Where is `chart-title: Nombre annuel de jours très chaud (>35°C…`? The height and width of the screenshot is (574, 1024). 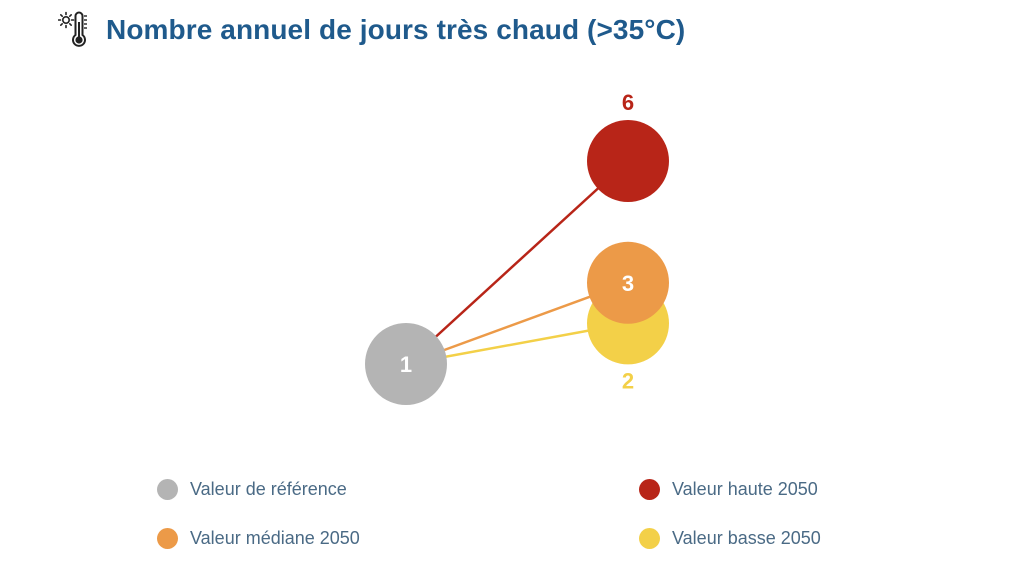
chart-title: Nombre annuel de jours très chaud (>35°C… is located at coordinates (396, 29).